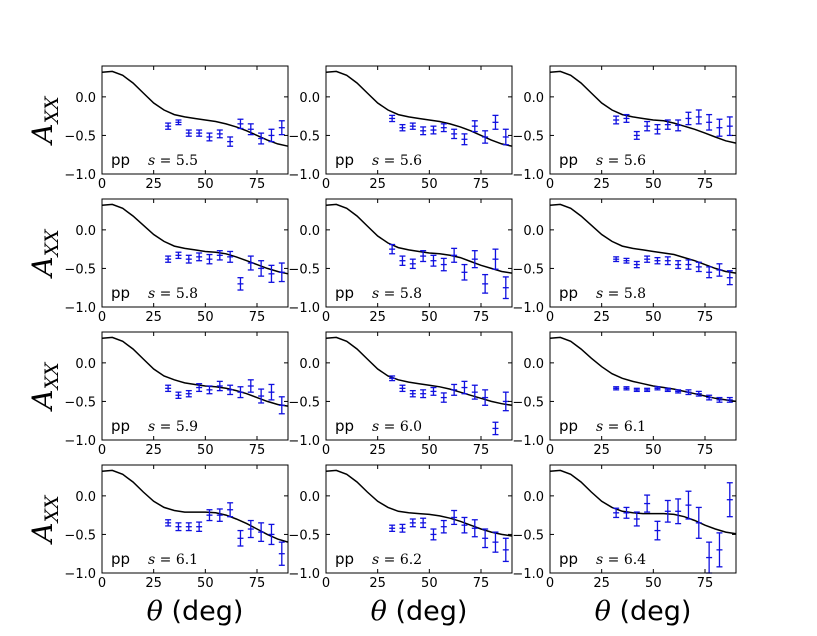 The image size is (817, 636). I want to click on s-label: s = 5.6, so click(621, 161).